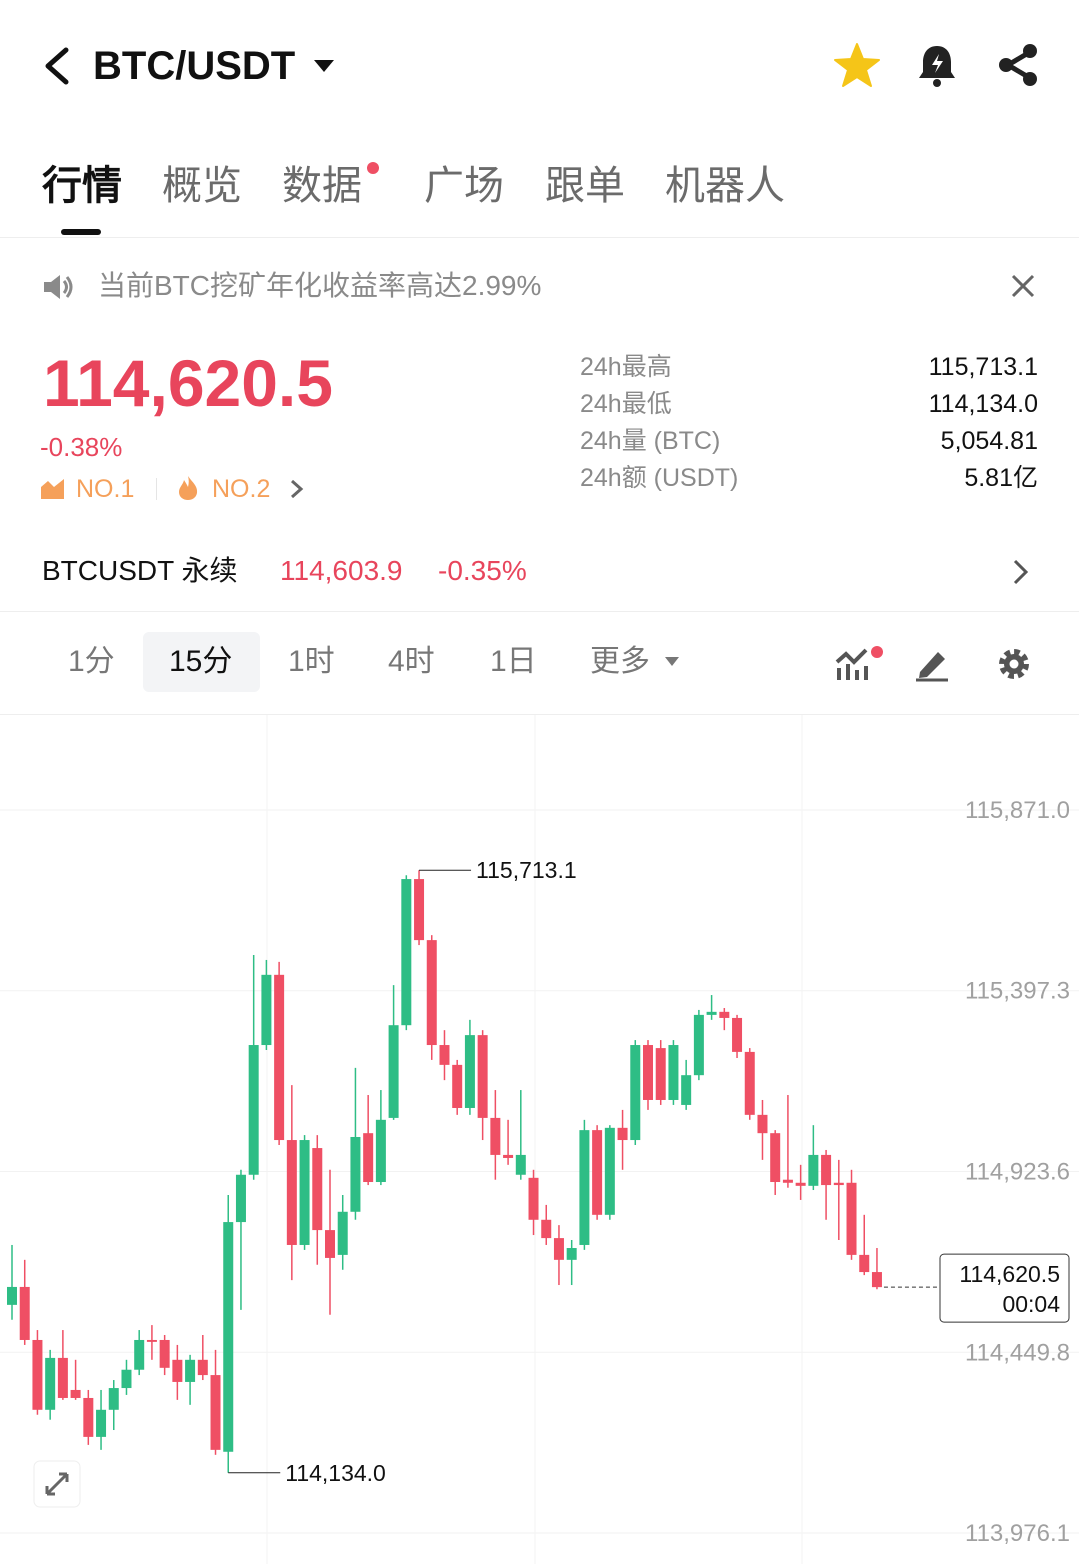  I want to click on tab-indicator, so click(81, 232).